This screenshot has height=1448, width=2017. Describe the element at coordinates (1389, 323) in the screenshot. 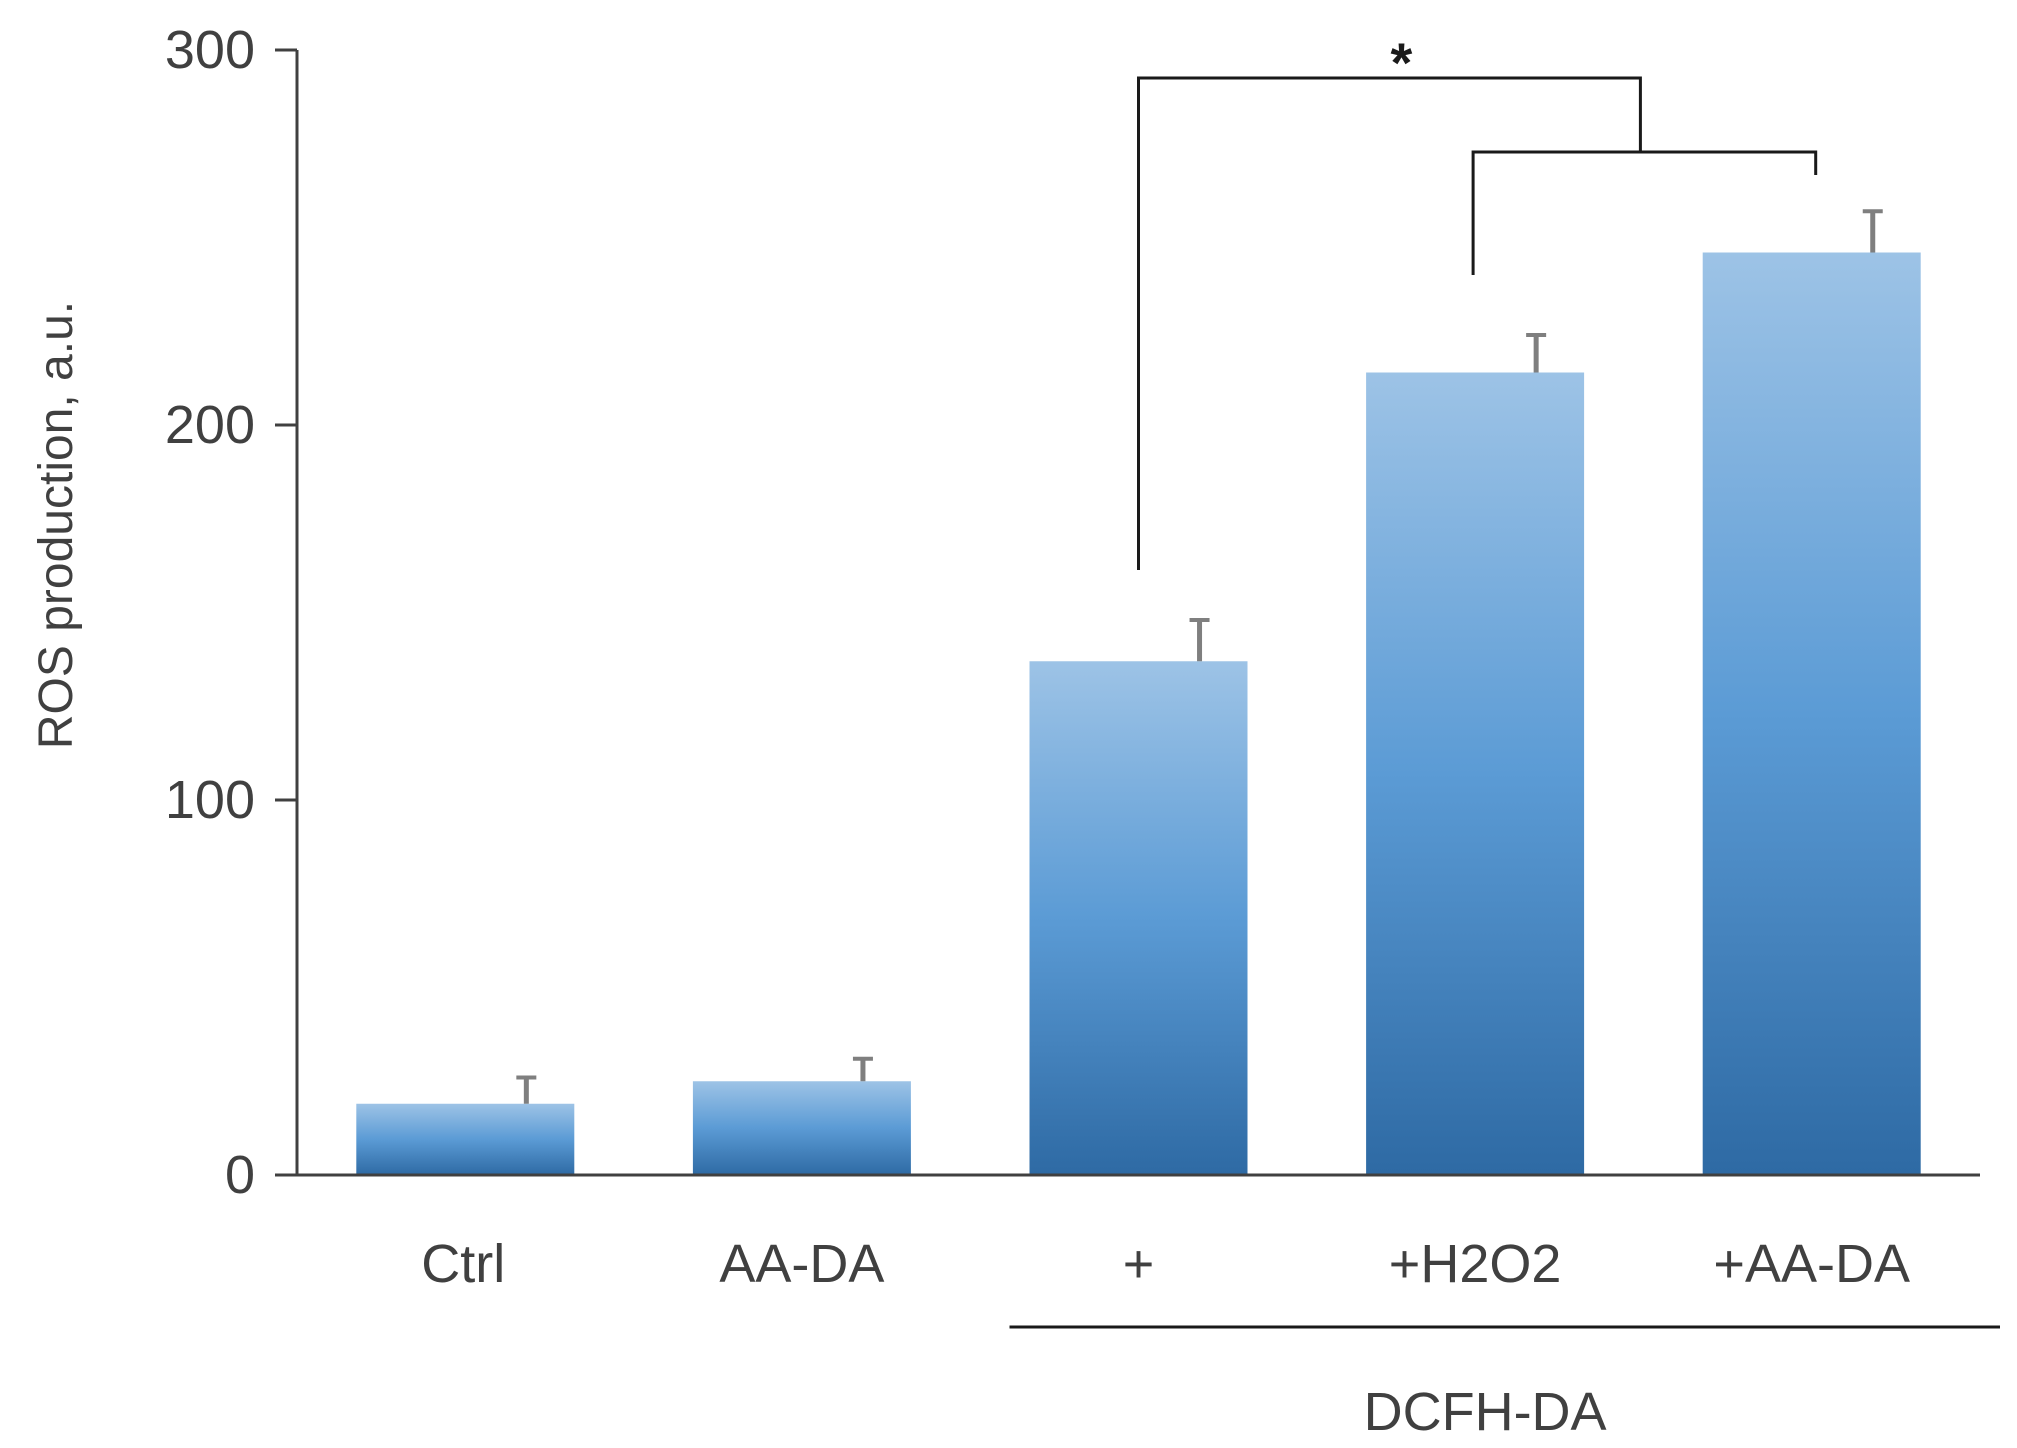

I see `significance-outer-bracket` at that location.